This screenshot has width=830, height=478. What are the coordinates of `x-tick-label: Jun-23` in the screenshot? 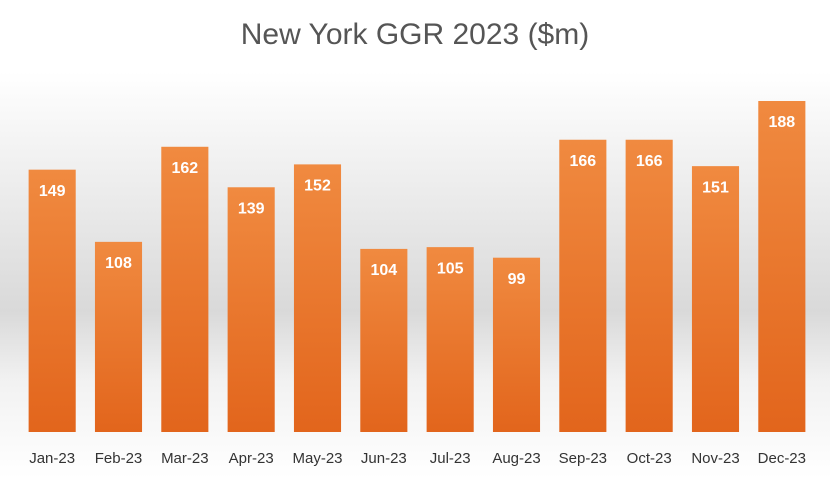 It's located at (384, 458).